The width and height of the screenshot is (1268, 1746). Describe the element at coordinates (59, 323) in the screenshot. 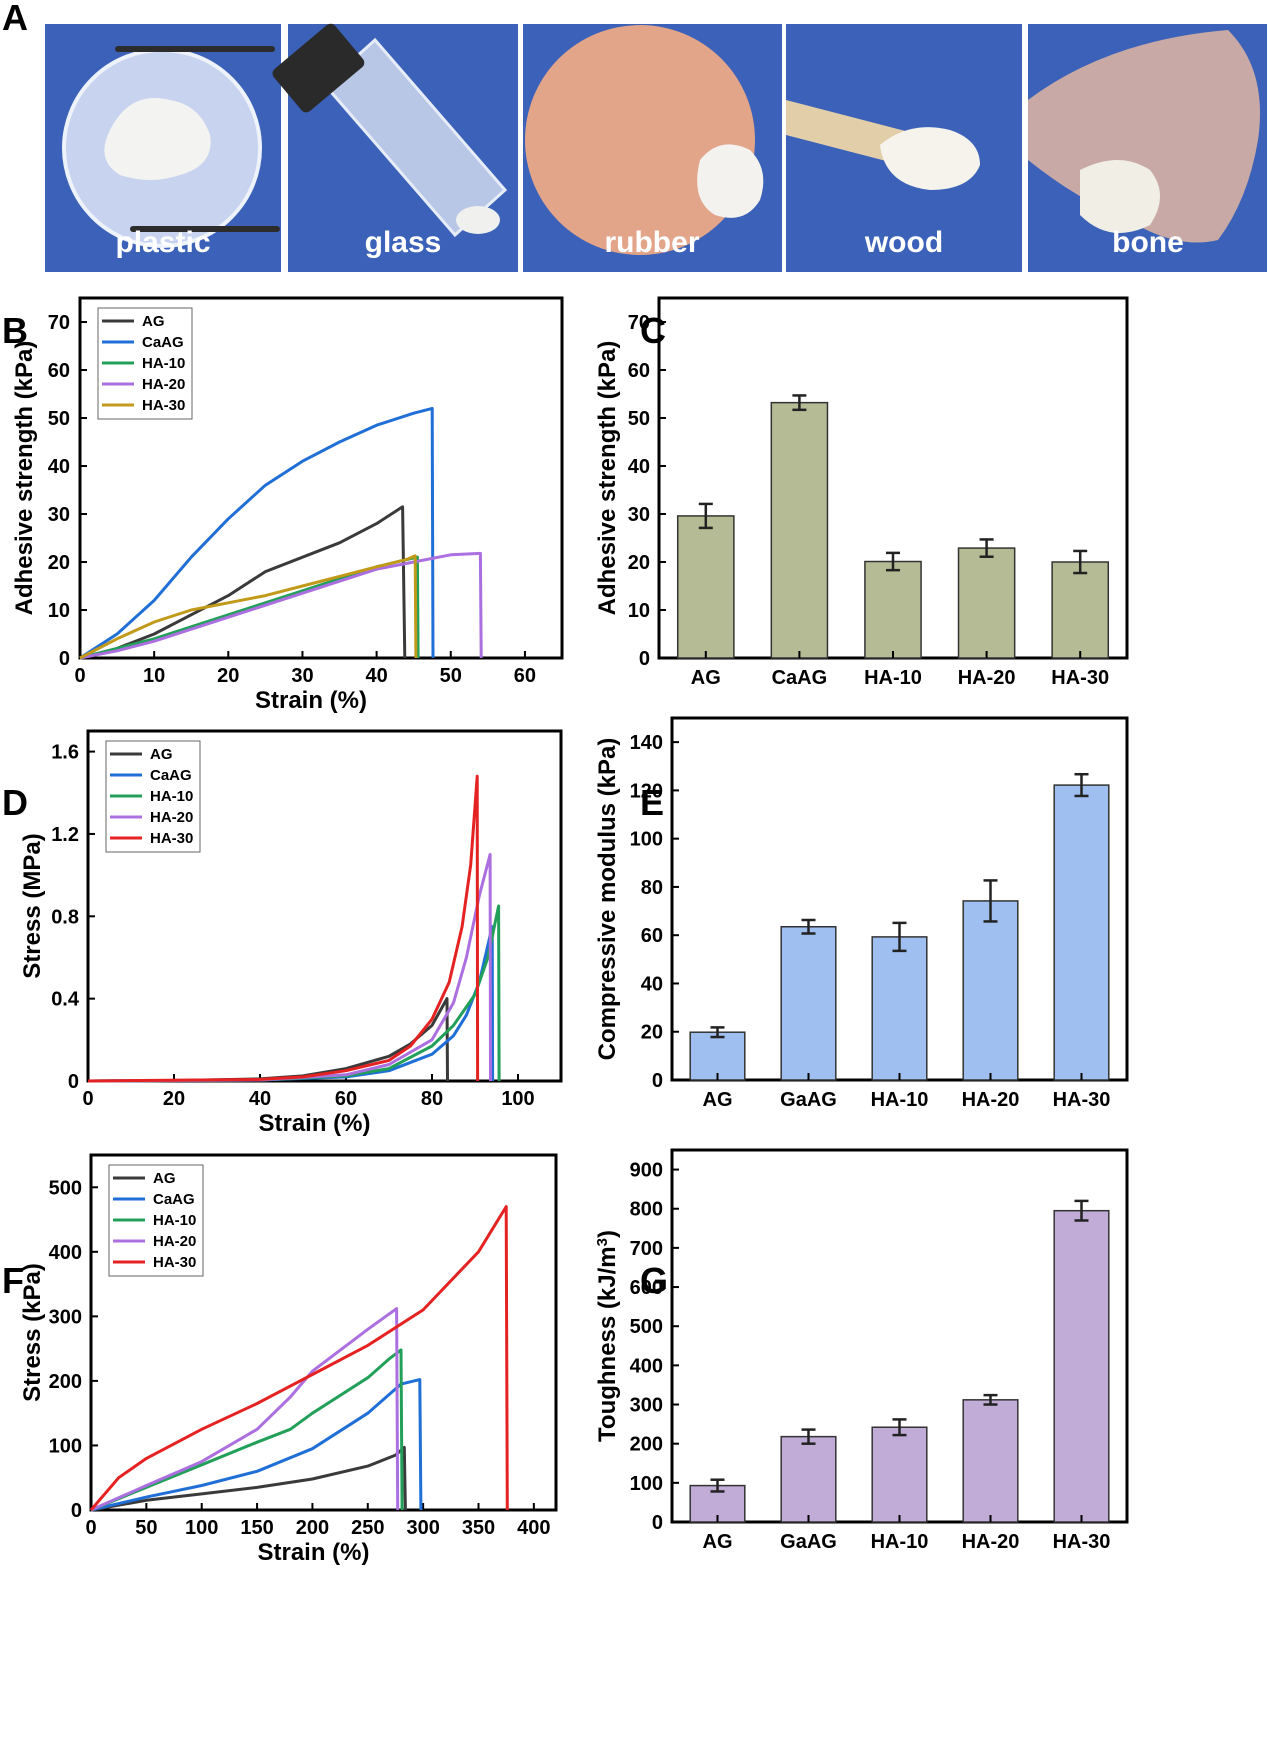

I see `y-tick-label-B: 70` at that location.